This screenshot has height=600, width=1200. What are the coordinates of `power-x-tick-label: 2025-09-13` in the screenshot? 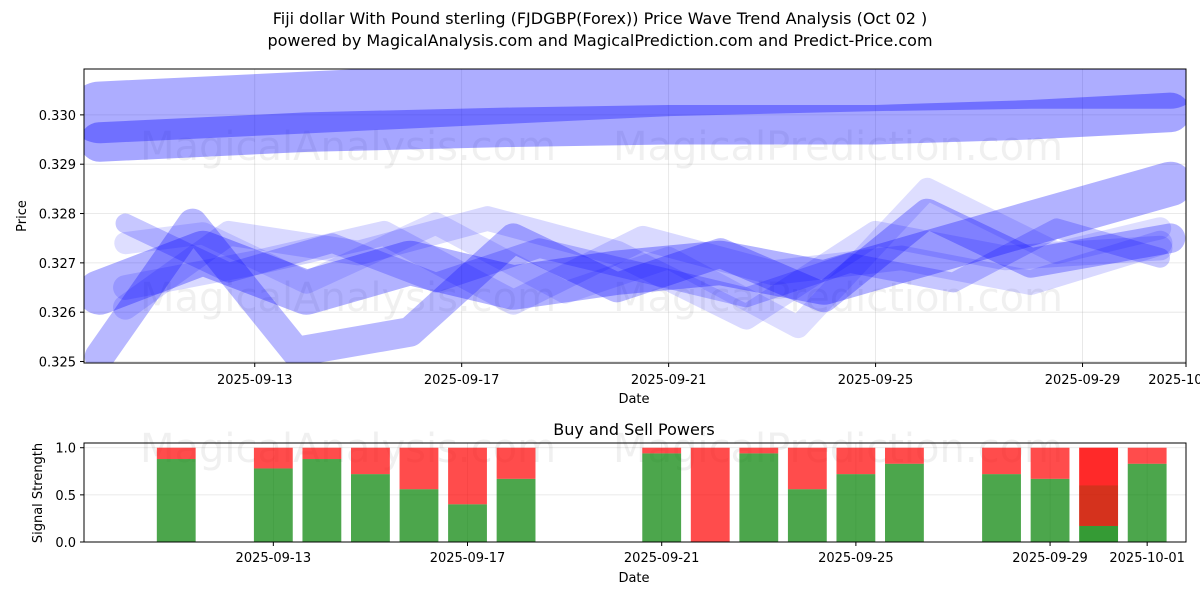 It's located at (274, 558).